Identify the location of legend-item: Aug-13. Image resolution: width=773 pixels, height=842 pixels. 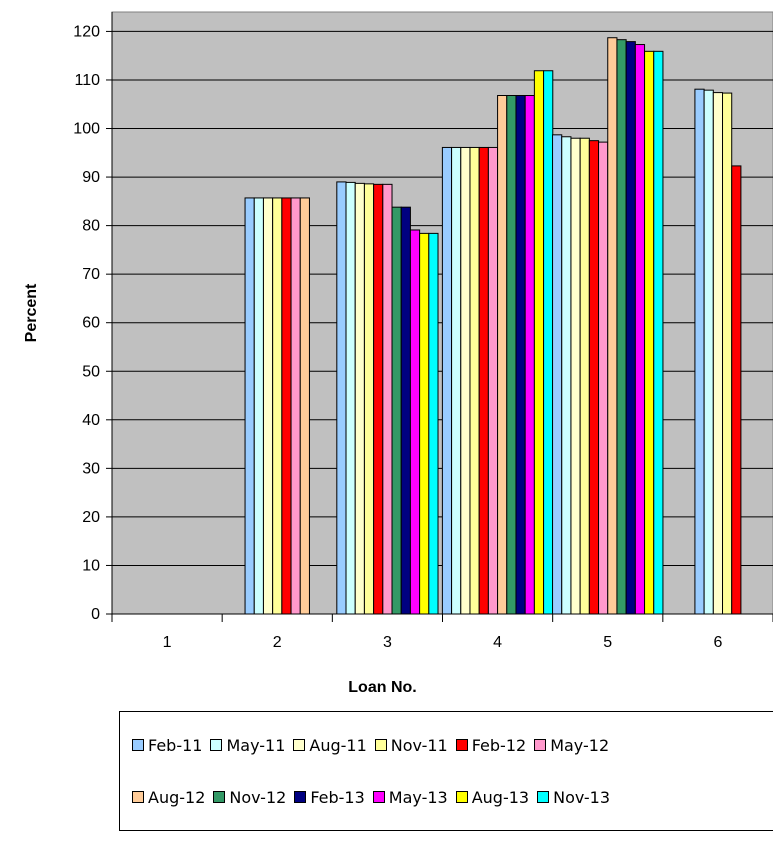
(492, 797).